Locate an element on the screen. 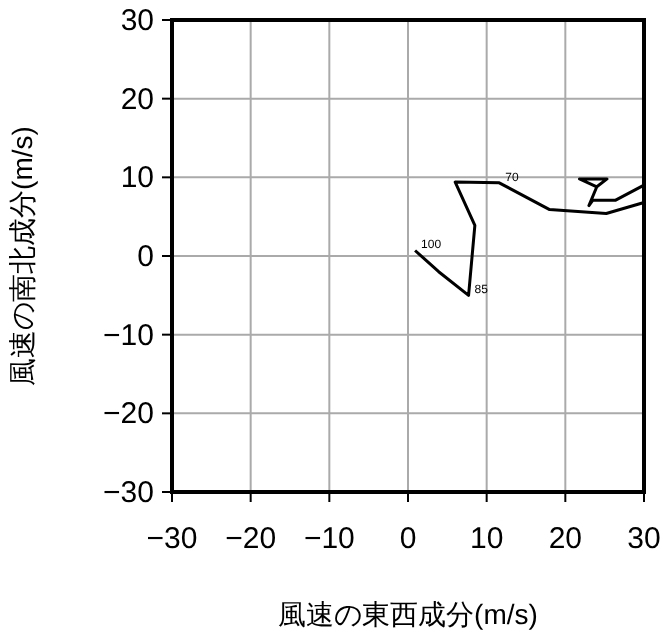 The image size is (664, 638). y-tick-label: −30 is located at coordinates (128, 493).